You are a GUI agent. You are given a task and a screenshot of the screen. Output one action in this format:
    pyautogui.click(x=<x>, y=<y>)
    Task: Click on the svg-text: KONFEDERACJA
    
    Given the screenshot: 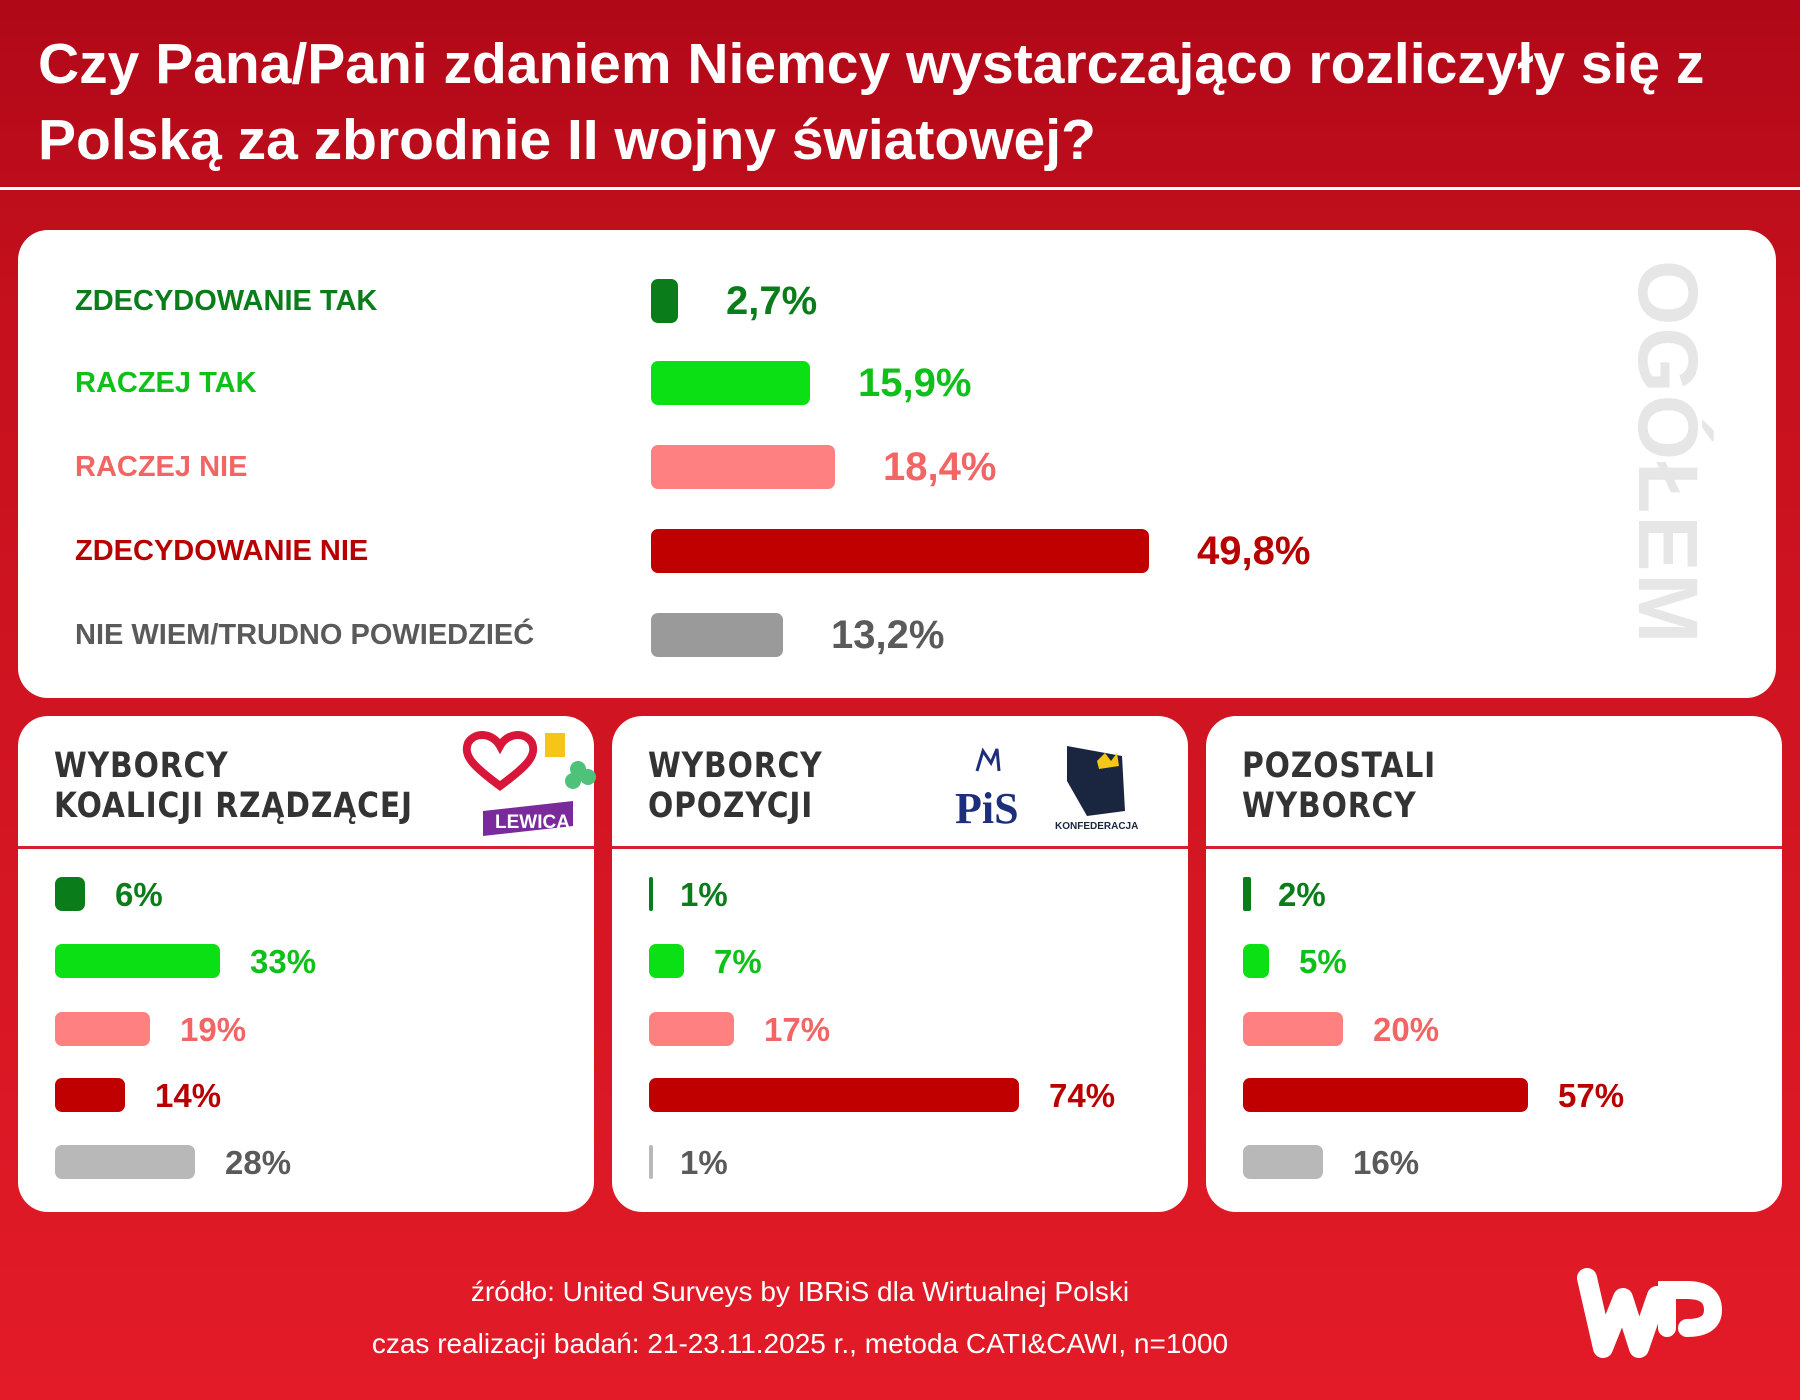 What is the action you would take?
    pyautogui.click(x=1096, y=826)
    